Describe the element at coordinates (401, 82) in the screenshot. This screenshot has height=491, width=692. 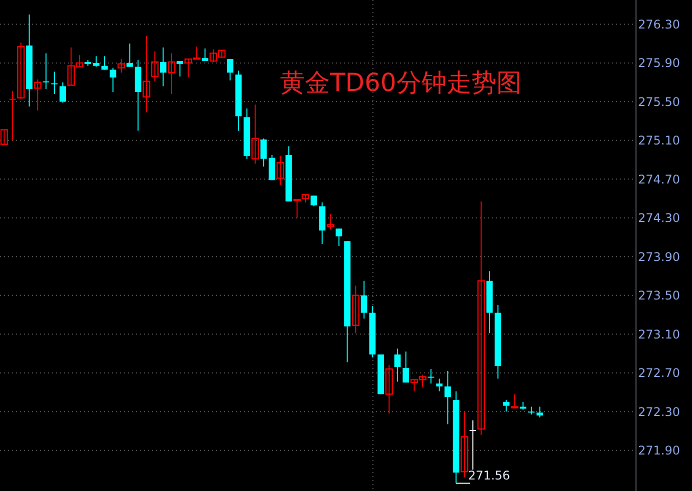
I see `text: 黄金TD60分钟走势图` at that location.